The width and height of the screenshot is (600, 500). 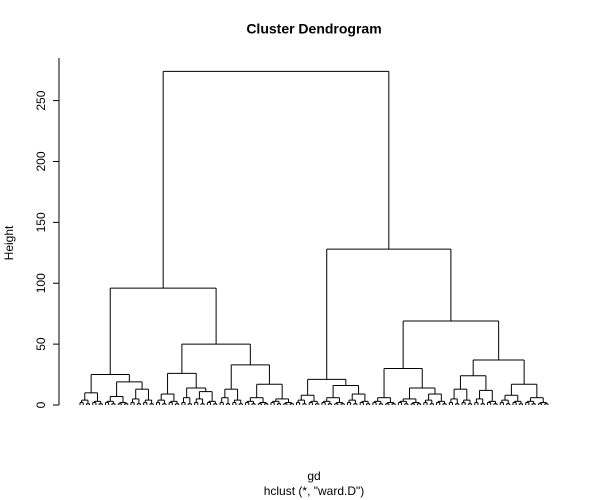 What do you see at coordinates (41, 404) in the screenshot?
I see `y-tick-label: 0` at bounding box center [41, 404].